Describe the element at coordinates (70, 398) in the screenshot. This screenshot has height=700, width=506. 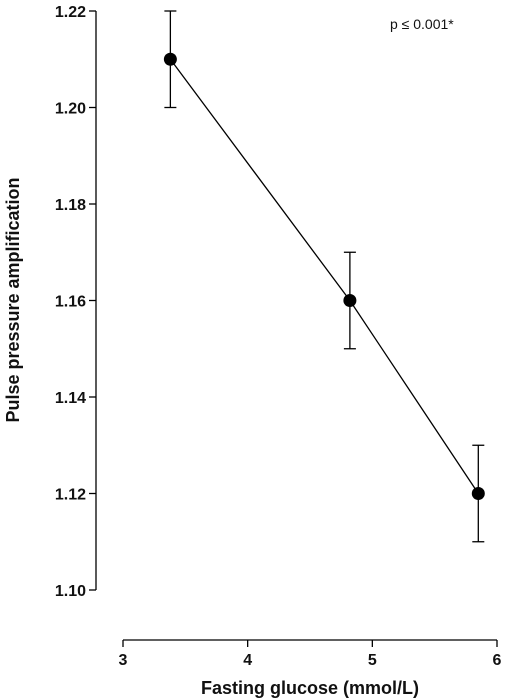
I see `y-tick-label: 1.14` at that location.